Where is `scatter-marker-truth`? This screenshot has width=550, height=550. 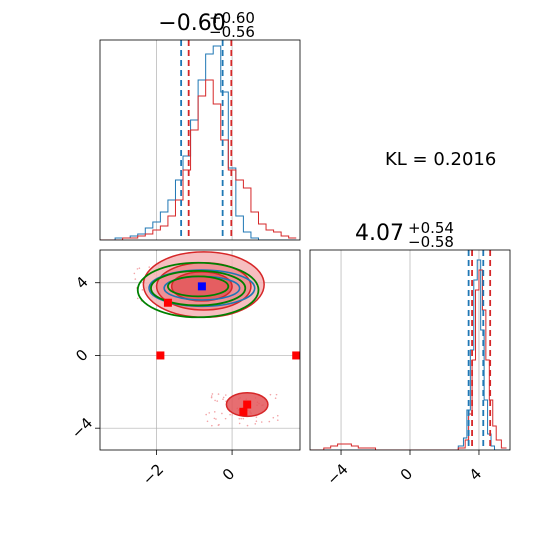
scatter-marker-truth is located at coordinates (201, 286).